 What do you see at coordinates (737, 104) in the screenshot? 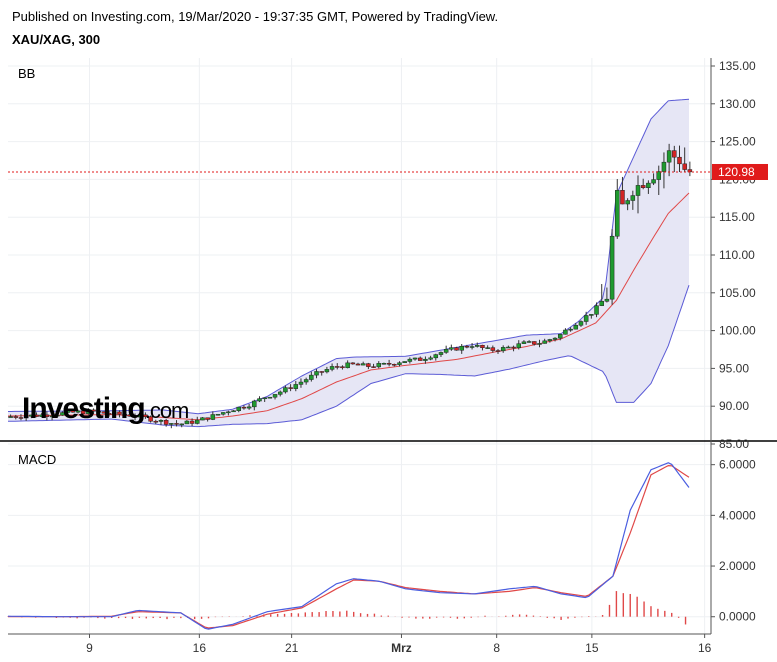
I see `y-tick-label: 130.00` at bounding box center [737, 104].